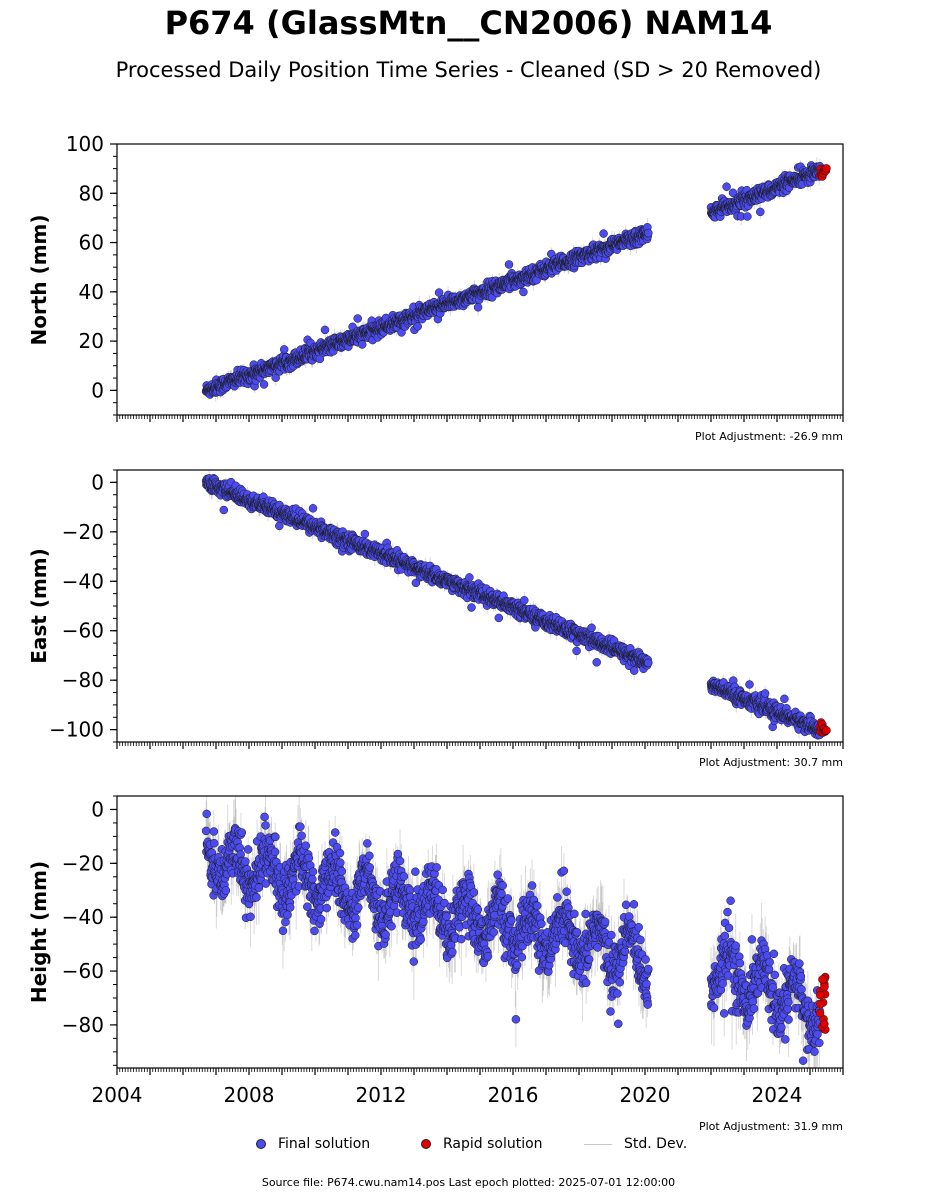 This screenshot has width=937, height=1200. What do you see at coordinates (91, 292) in the screenshot?
I see `y-tick-label: 40` at bounding box center [91, 292].